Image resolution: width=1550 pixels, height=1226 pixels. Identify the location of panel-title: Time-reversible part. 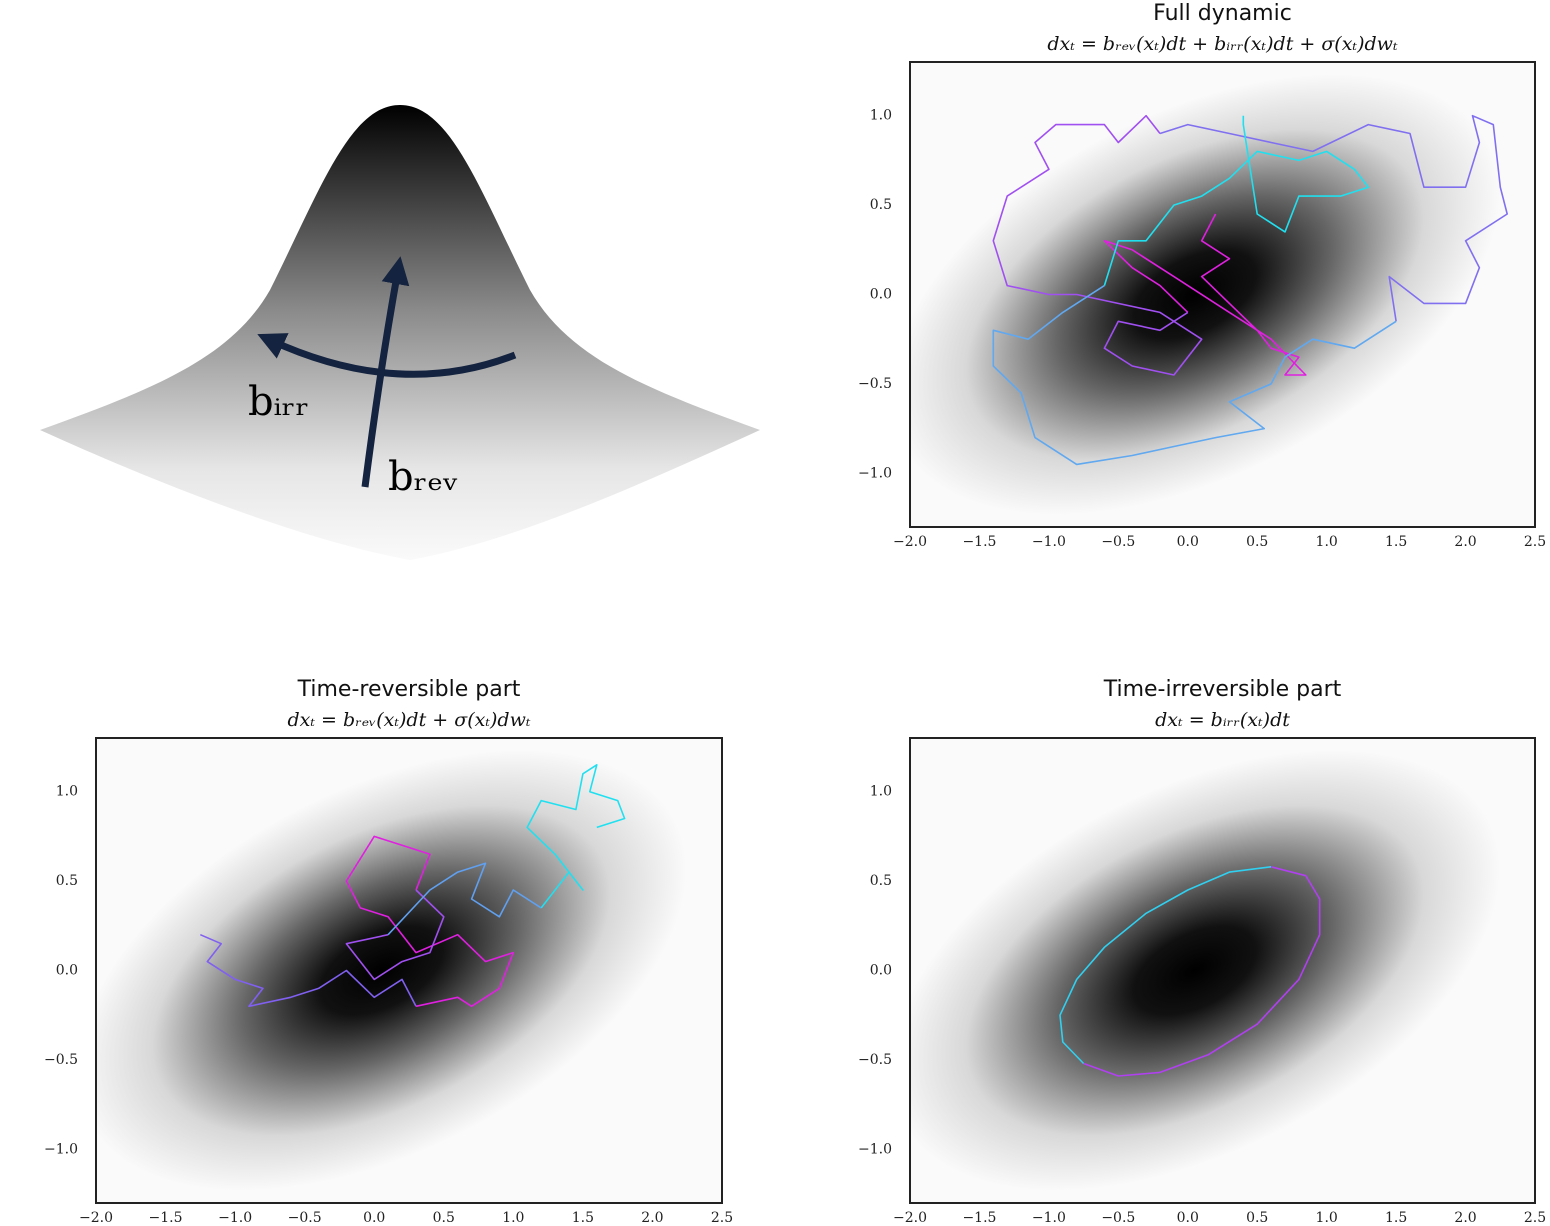
(409, 689).